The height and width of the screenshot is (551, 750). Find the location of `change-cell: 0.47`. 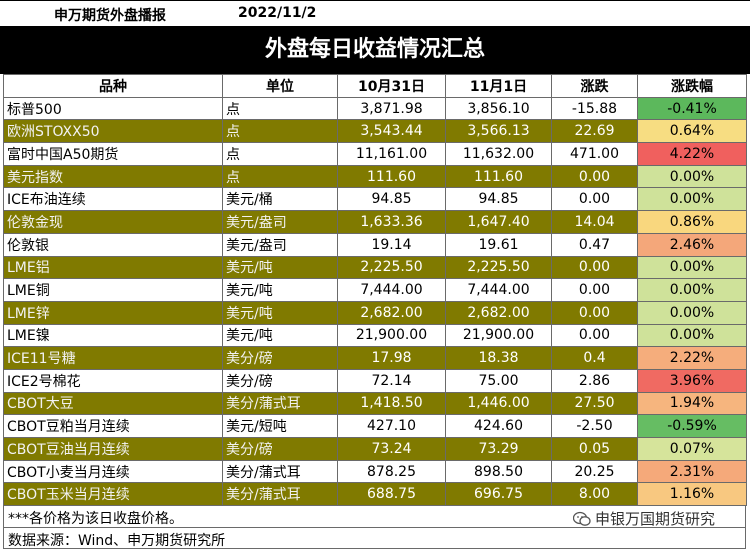

change-cell: 0.47 is located at coordinates (594, 244).